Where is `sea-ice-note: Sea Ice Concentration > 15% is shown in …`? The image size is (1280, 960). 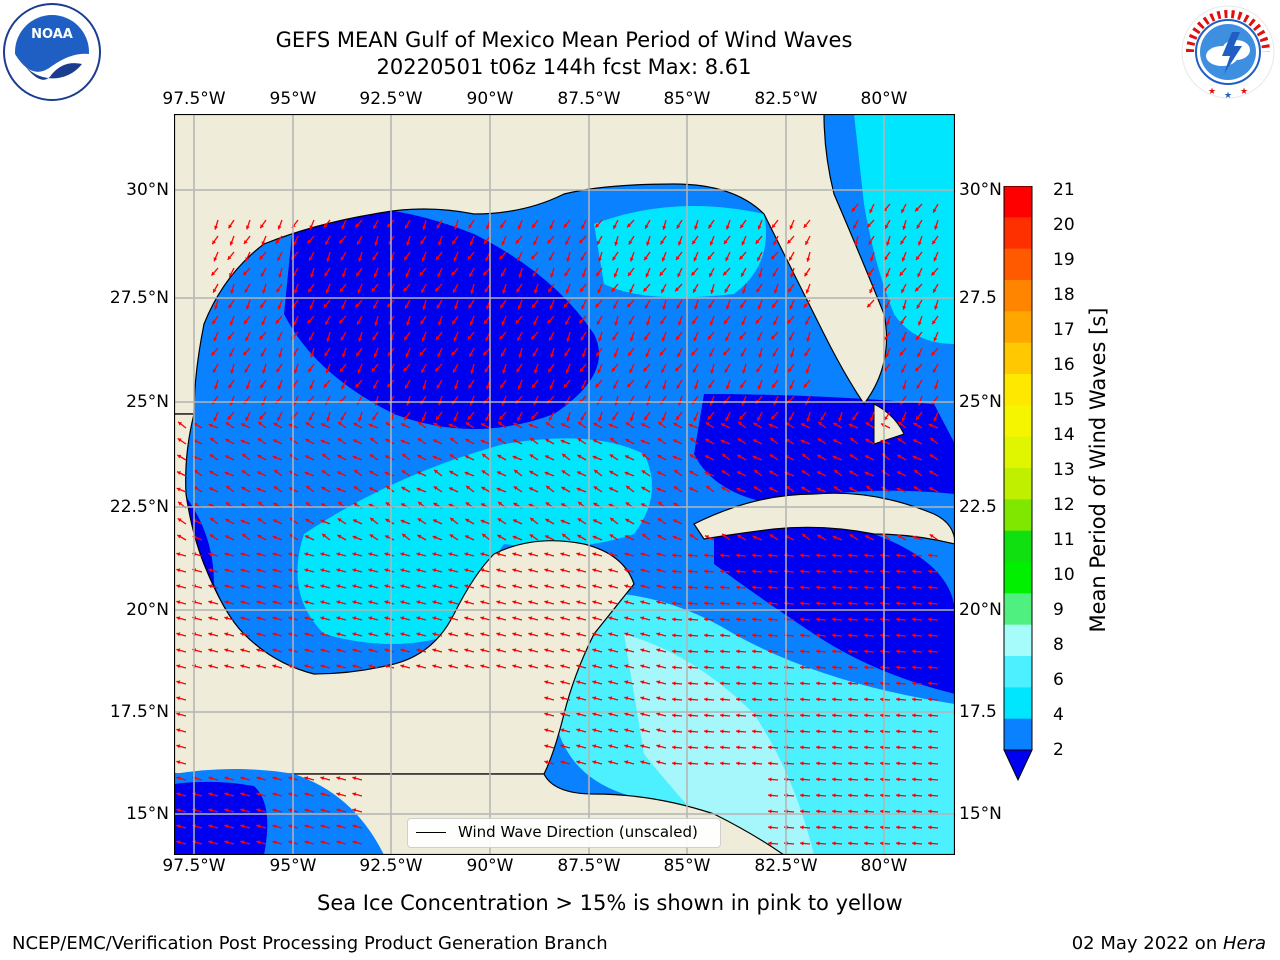 sea-ice-note: Sea Ice Concentration > 15% is shown in … is located at coordinates (610, 903).